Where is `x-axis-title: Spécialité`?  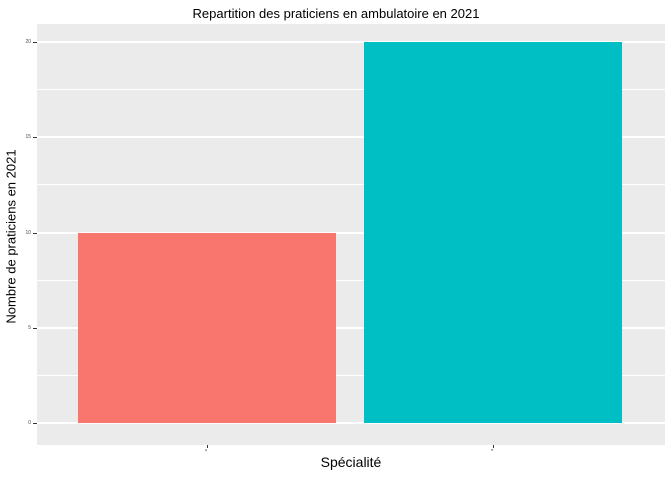 x-axis-title: Spécialité is located at coordinates (351, 462).